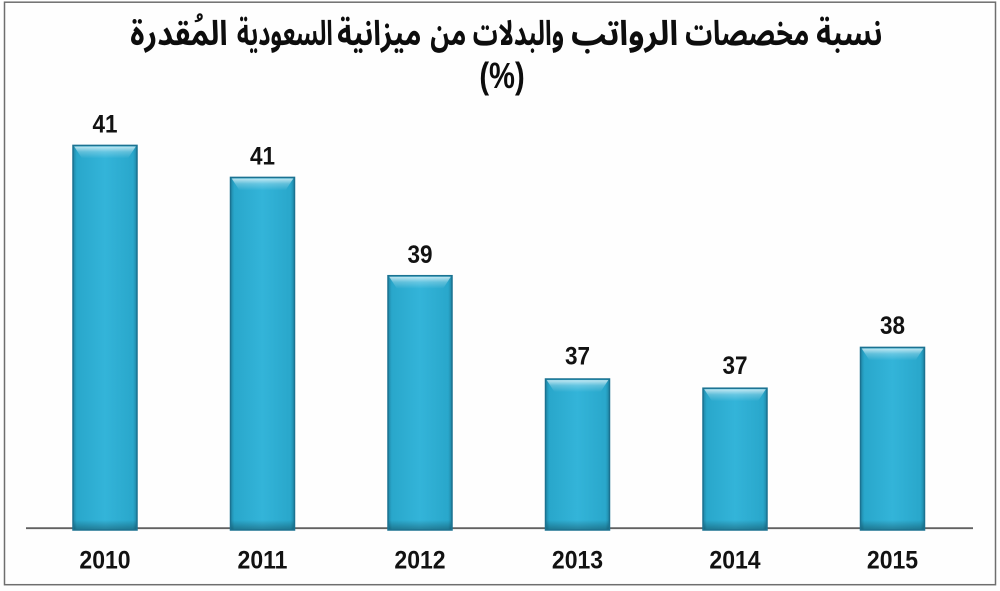 The image size is (1000, 591). I want to click on svg-text: 2012, so click(419, 561).